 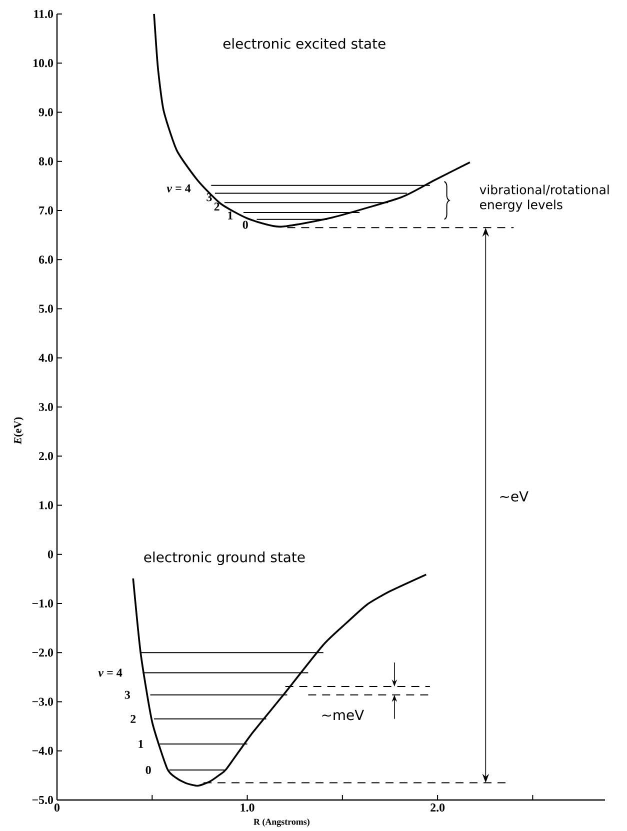 What do you see at coordinates (304, 43) in the screenshot?
I see `annotation: electronic excited state` at bounding box center [304, 43].